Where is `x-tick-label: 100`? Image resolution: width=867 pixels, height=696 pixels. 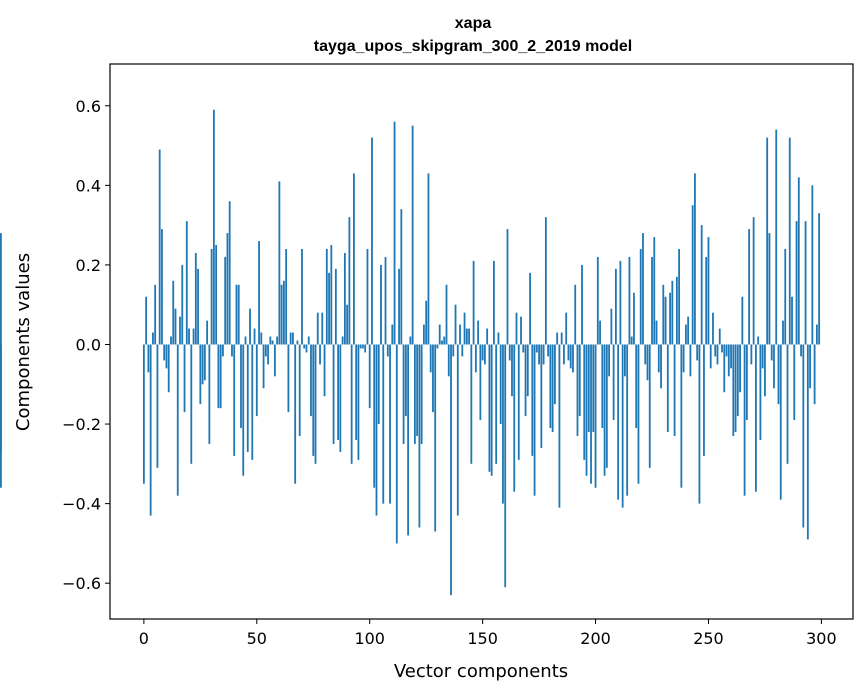 x-tick-label: 100 is located at coordinates (369, 638).